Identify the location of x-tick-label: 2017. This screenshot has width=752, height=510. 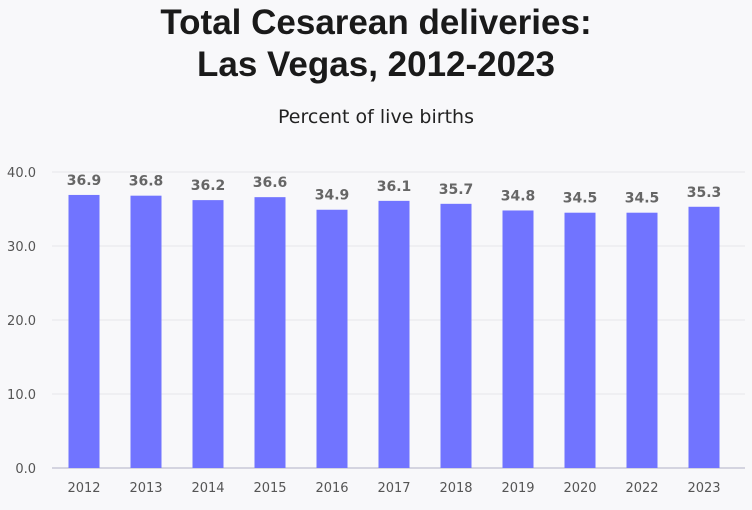
(393, 488).